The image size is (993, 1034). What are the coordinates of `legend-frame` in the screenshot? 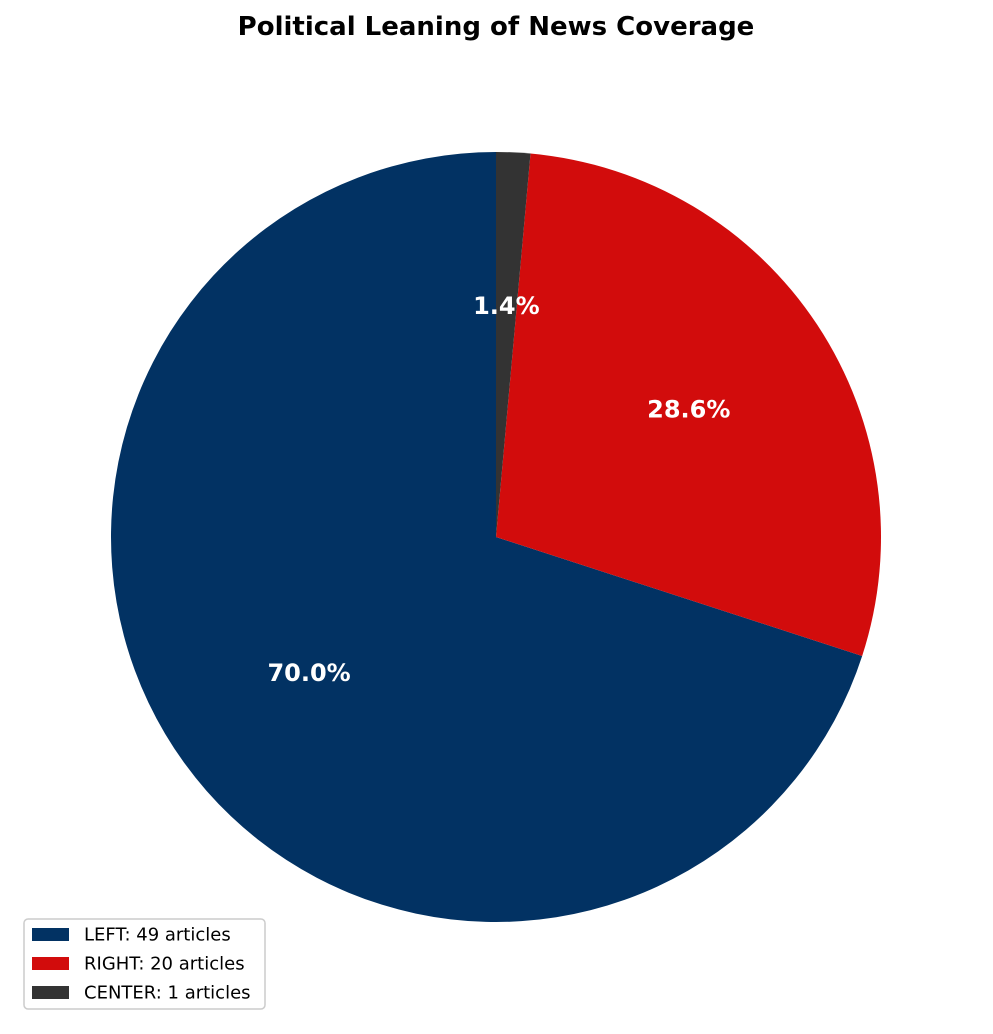 It's located at (144, 964).